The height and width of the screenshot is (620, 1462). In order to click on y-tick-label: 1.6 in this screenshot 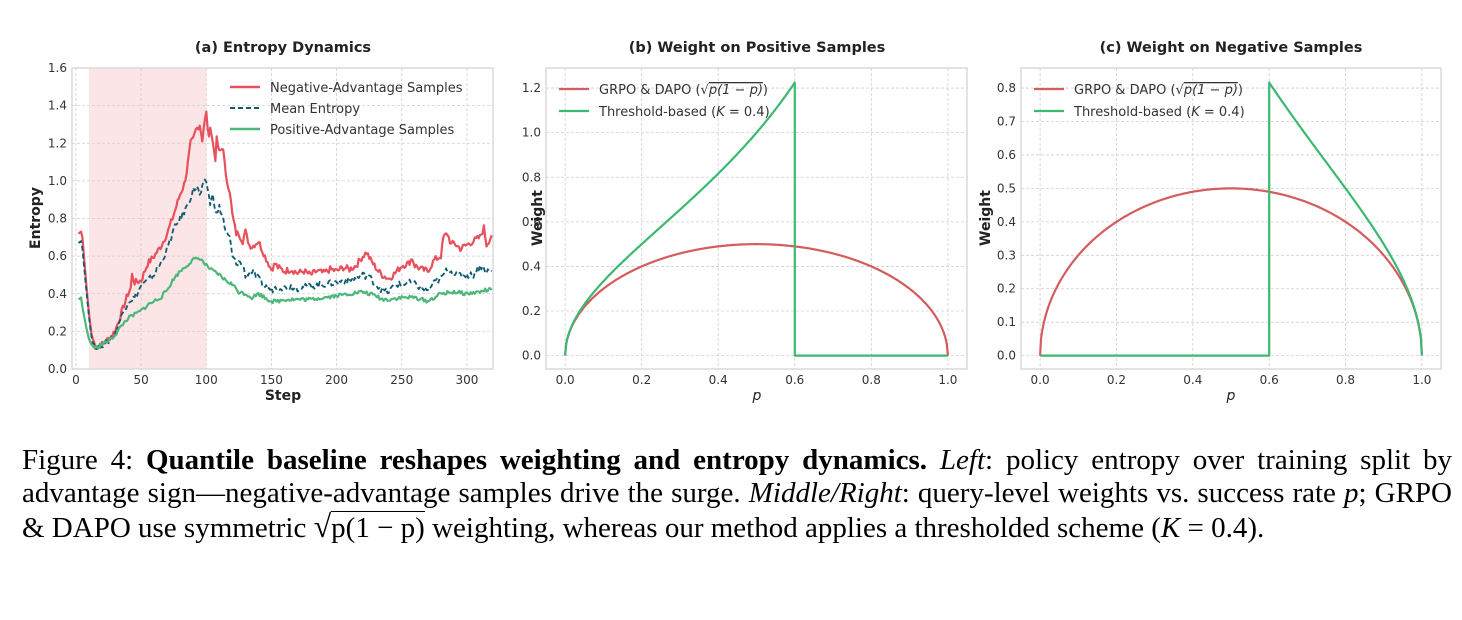, I will do `click(57, 68)`.